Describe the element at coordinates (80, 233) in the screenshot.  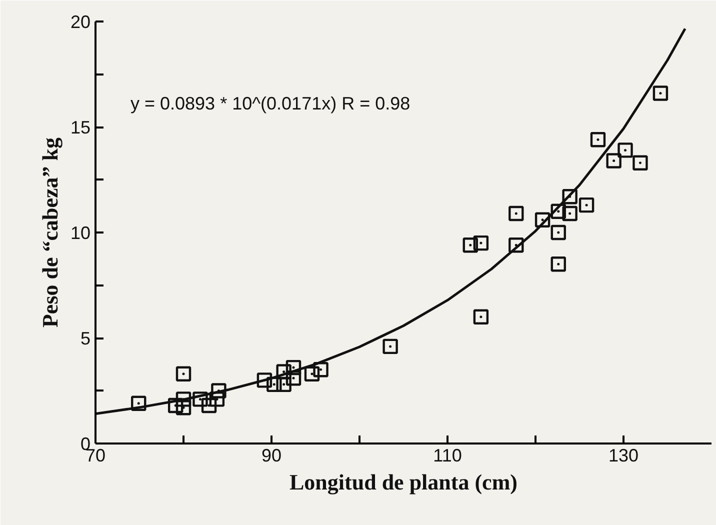
I see `y-tick-label: 10` at that location.